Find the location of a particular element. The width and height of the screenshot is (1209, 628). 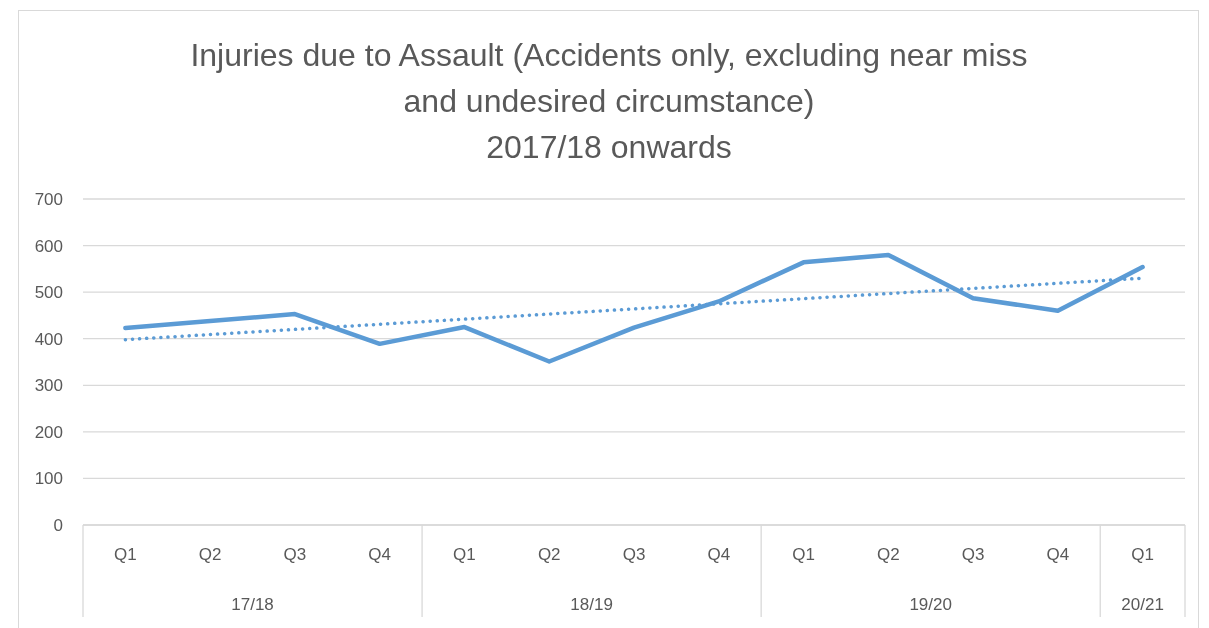

y-tick-label: 400 is located at coordinates (48, 339).